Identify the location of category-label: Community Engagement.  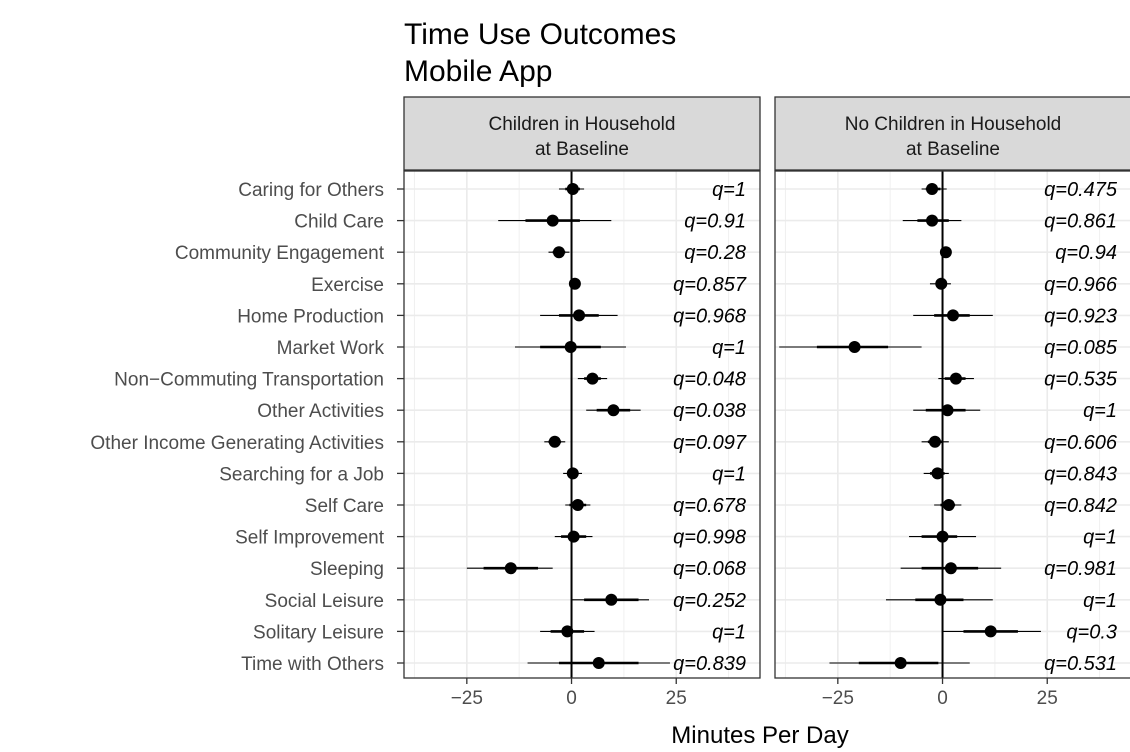
(280, 253).